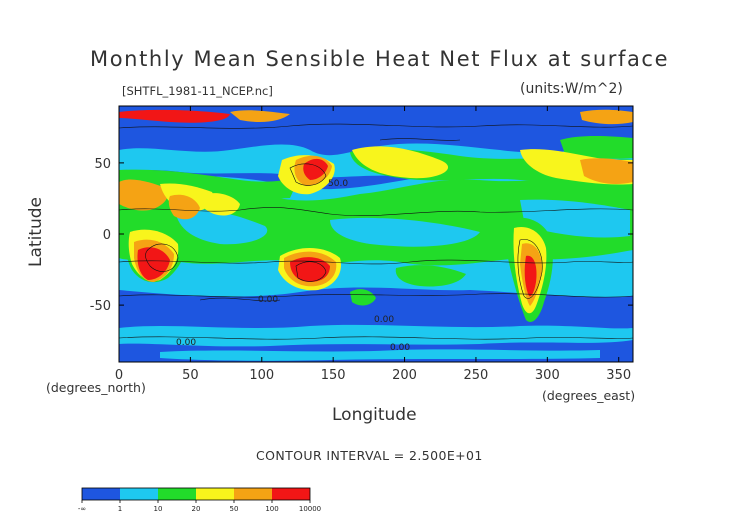 The image size is (752, 532). I want to click on colorbar-tick-label: -∞, so click(82, 509).